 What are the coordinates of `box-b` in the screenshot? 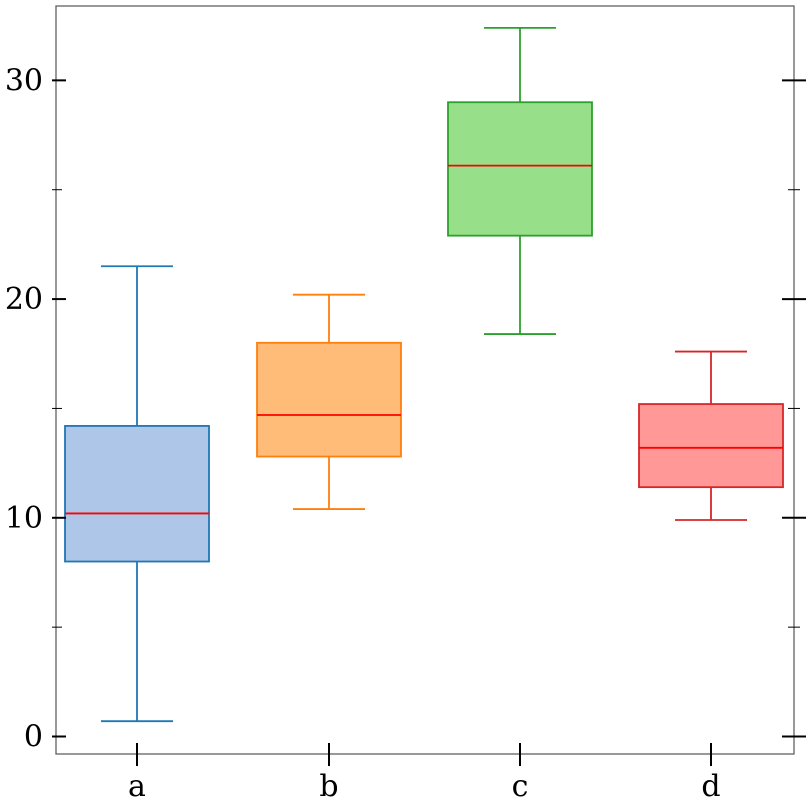 It's located at (329, 399).